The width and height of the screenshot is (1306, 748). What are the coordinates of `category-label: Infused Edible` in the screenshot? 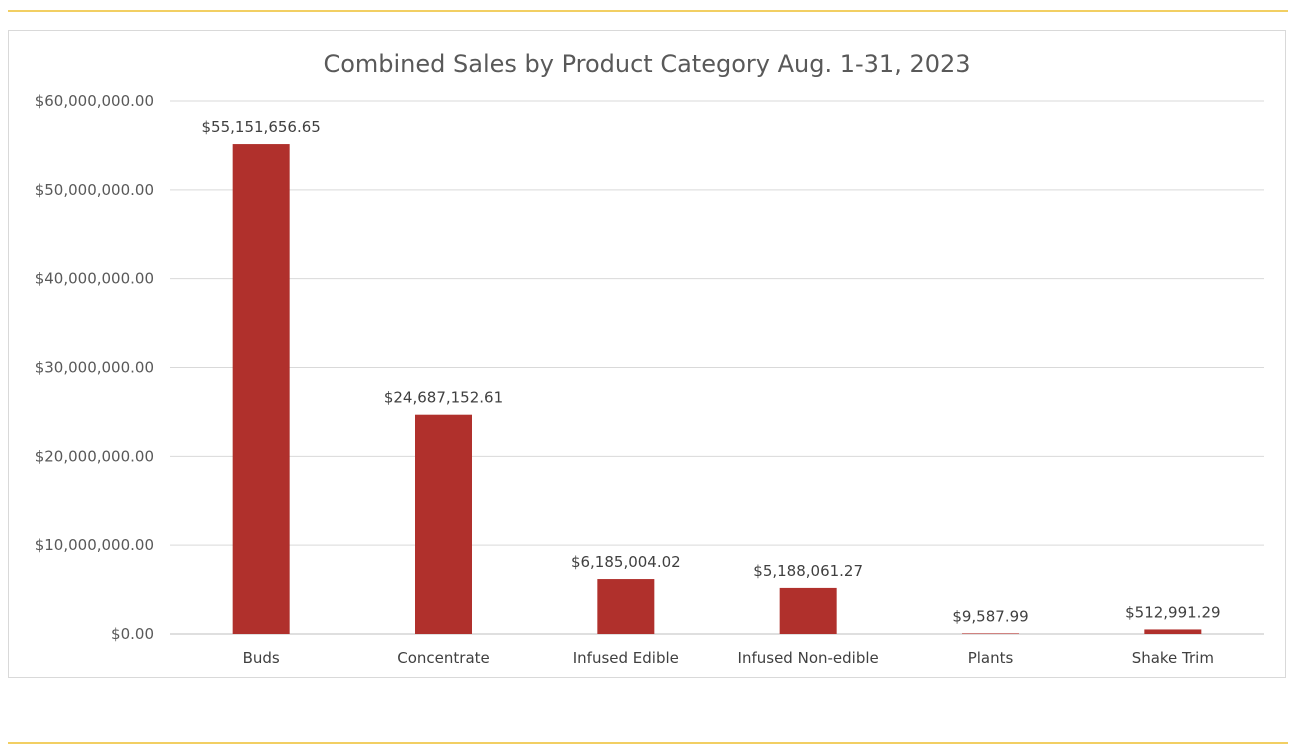 It's located at (626, 658).